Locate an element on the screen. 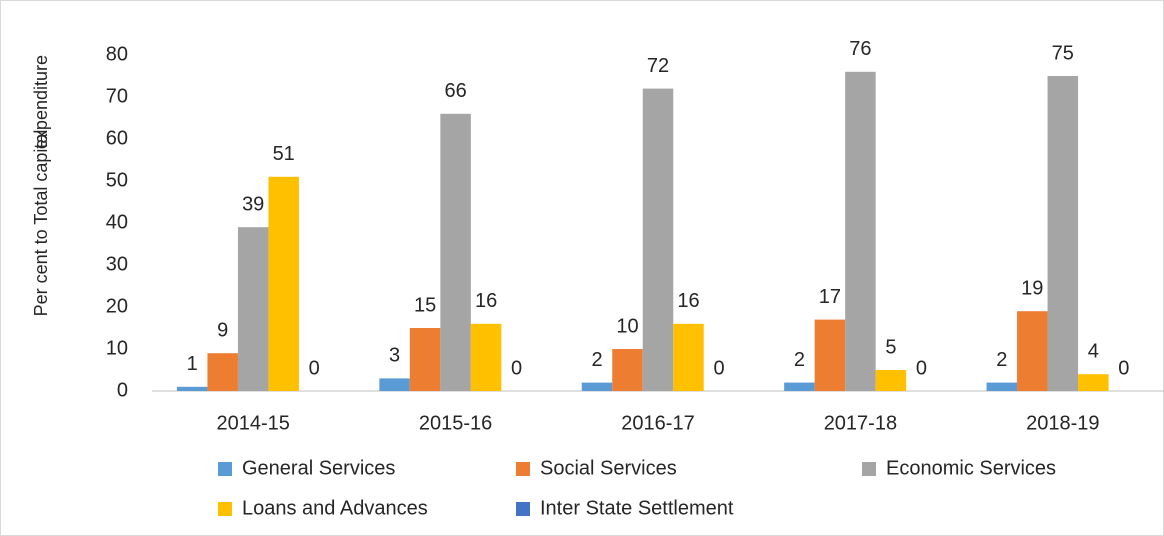 The image size is (1164, 536). x-tick-label: 2016-17 is located at coordinates (657, 423).